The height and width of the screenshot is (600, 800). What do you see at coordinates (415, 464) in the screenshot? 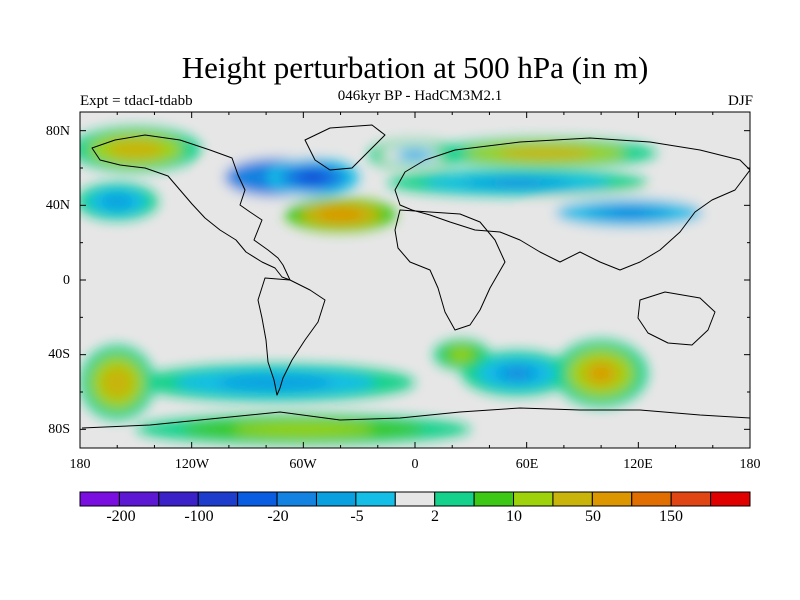
I see `lon-tick-0: 0` at bounding box center [415, 464].